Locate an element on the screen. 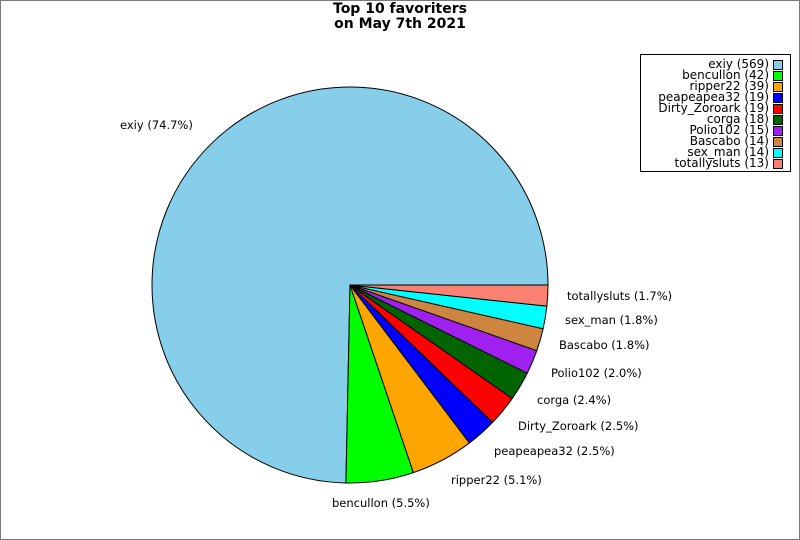 This screenshot has width=800, height=540. slice-label-totallysluts: totallysluts (1.7%) is located at coordinates (619, 296).